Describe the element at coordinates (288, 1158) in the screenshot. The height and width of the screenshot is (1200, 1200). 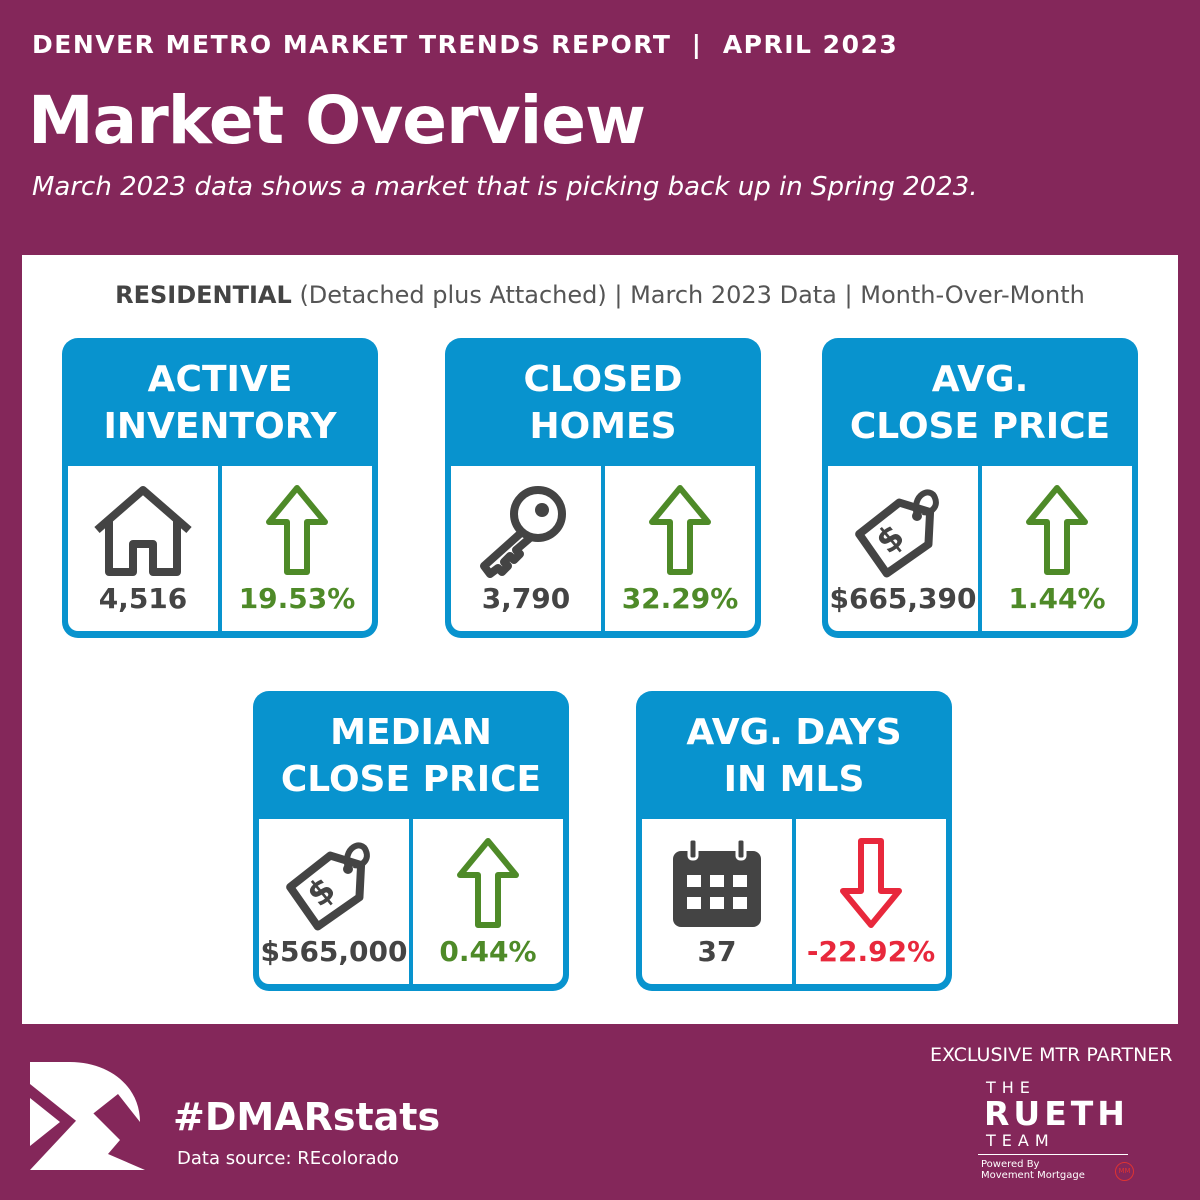
I see `data-source: Data source: REcolorado` at that location.